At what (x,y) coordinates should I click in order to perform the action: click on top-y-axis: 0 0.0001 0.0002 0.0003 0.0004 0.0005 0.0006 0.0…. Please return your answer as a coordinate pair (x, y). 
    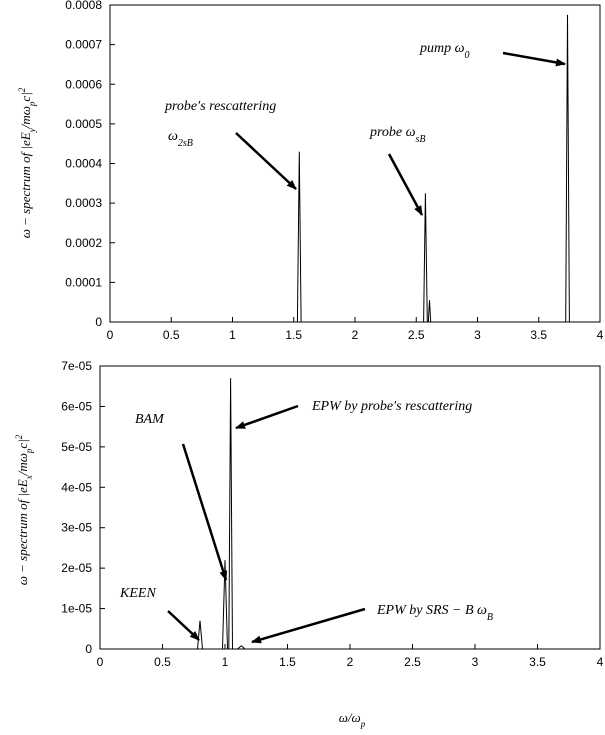
    Looking at the image, I should click on (90, 164).